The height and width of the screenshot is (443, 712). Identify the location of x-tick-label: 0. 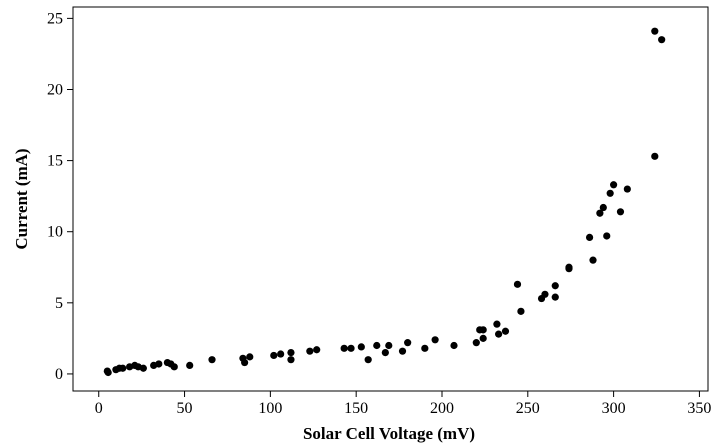
(99, 408).